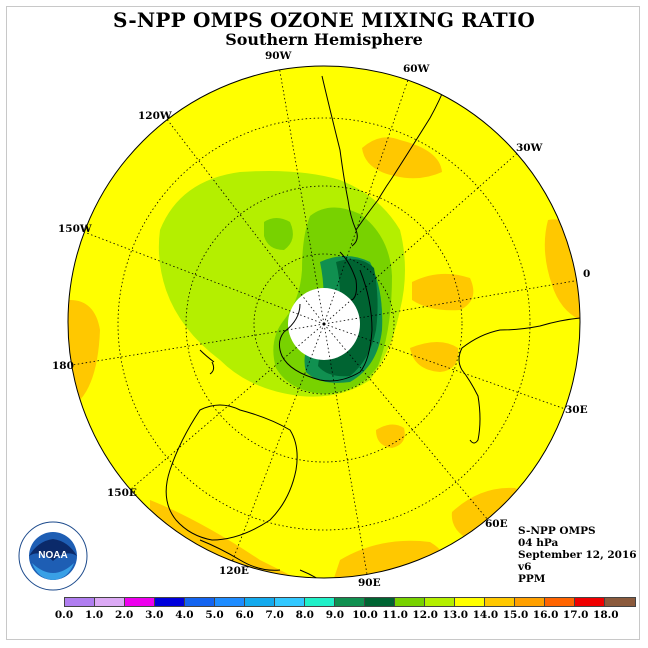  I want to click on legend-tick-label: 9.0, so click(335, 615).